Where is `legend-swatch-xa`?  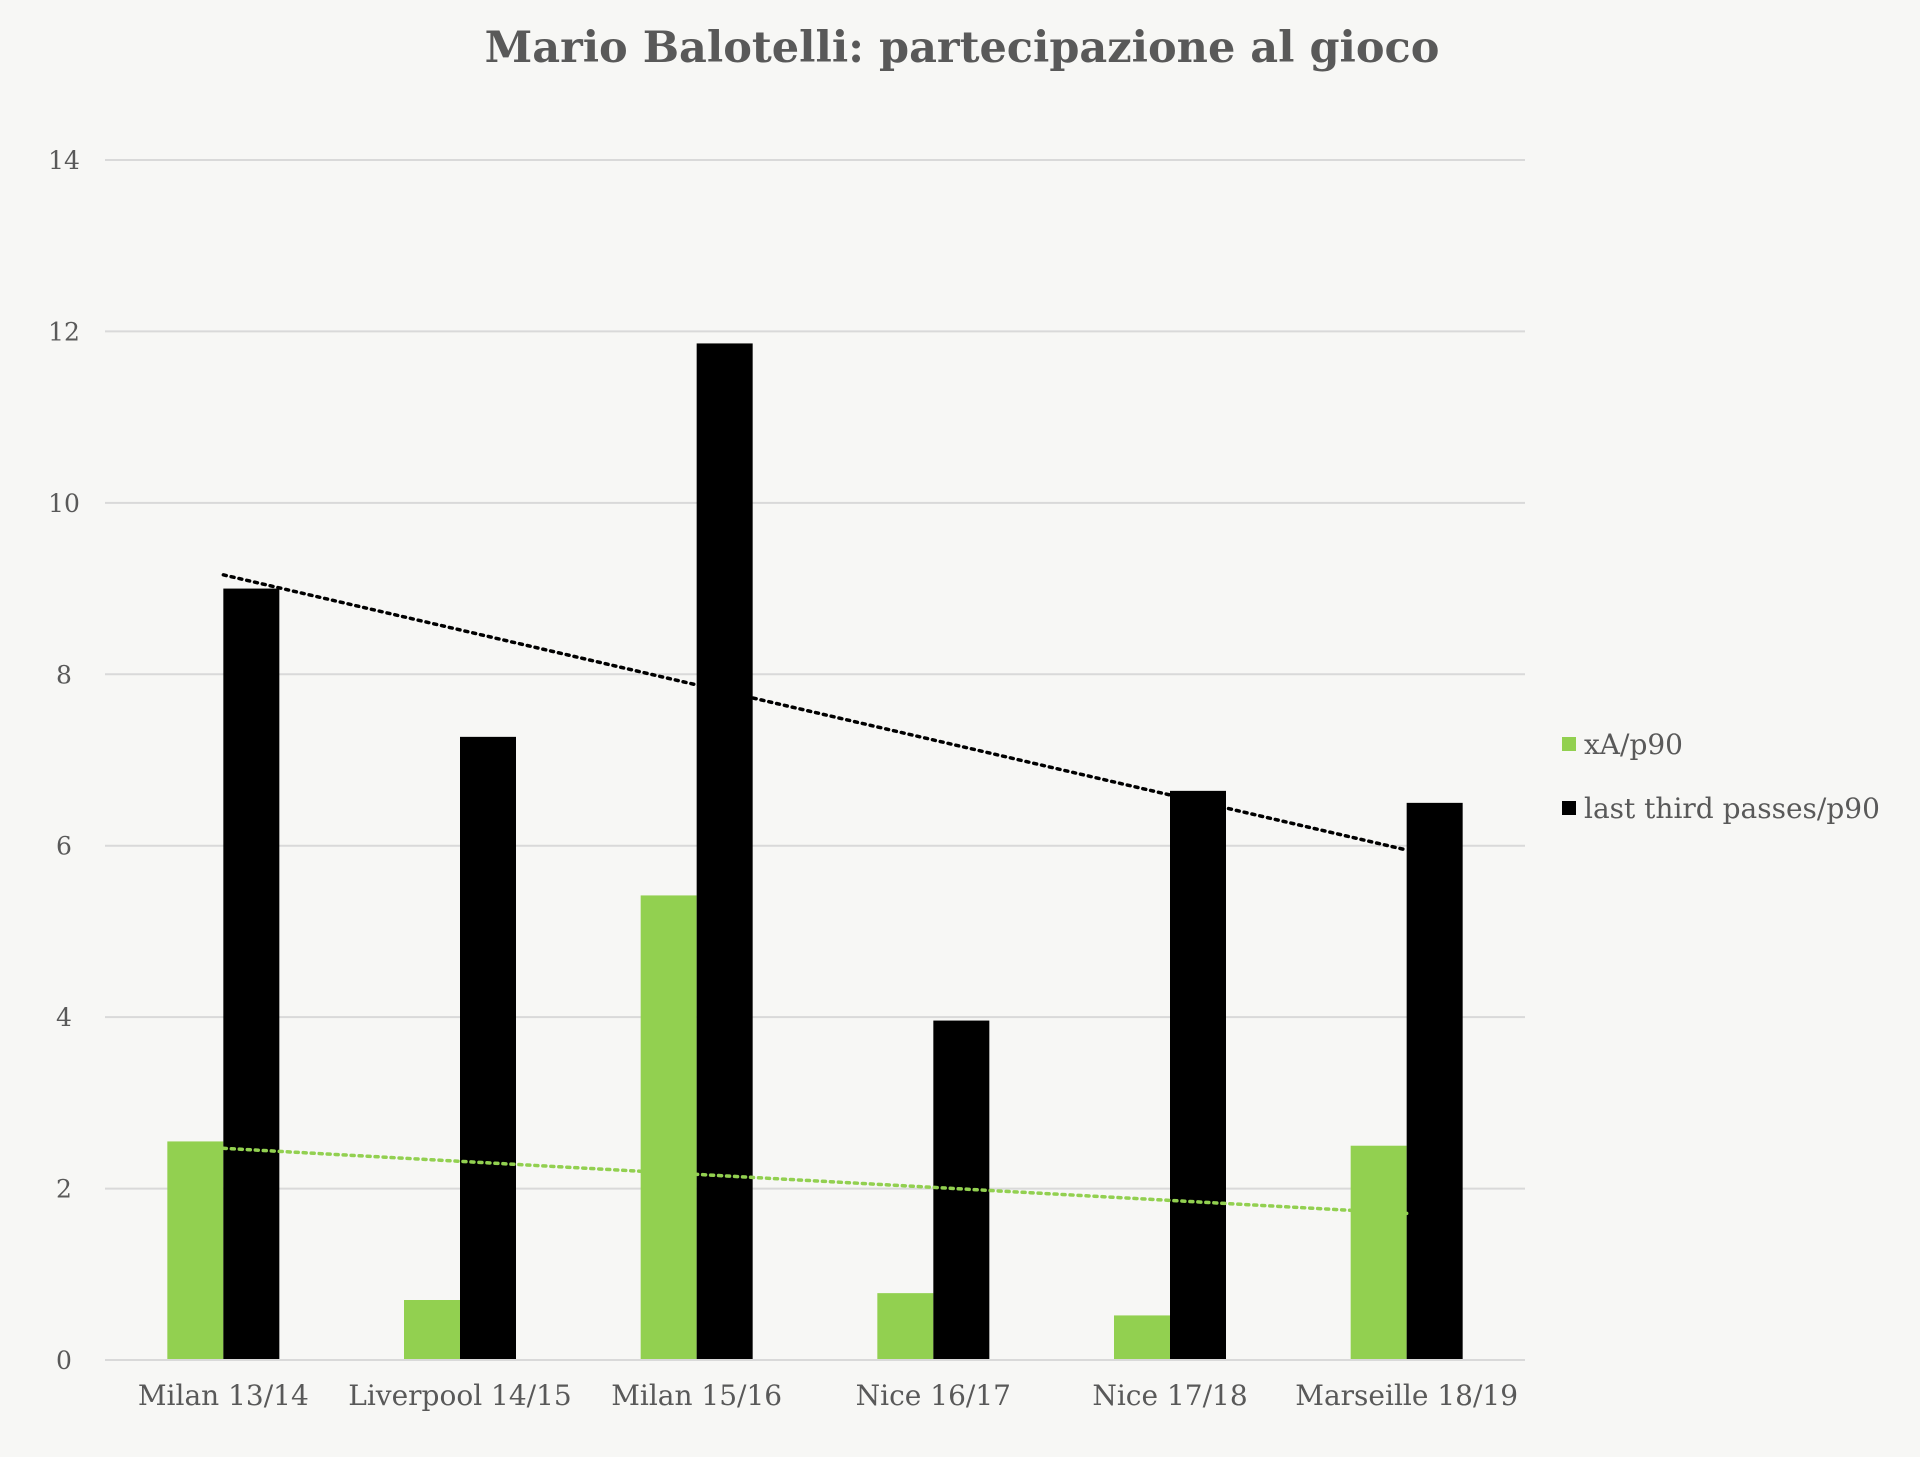
legend-swatch-xa is located at coordinates (1569, 744).